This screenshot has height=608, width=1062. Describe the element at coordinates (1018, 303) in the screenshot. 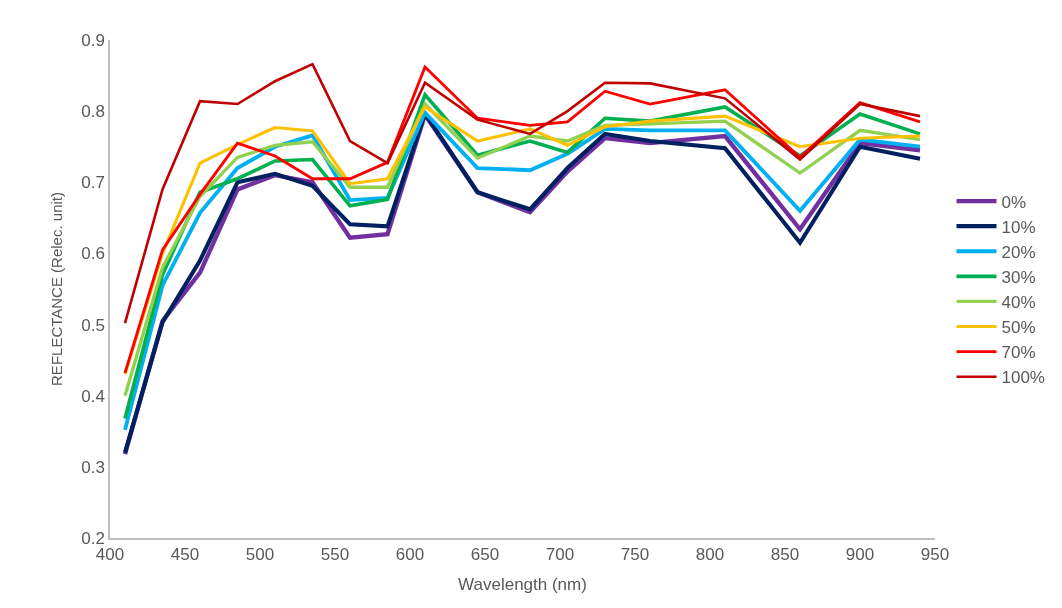

I see `legend-label: 40%` at that location.